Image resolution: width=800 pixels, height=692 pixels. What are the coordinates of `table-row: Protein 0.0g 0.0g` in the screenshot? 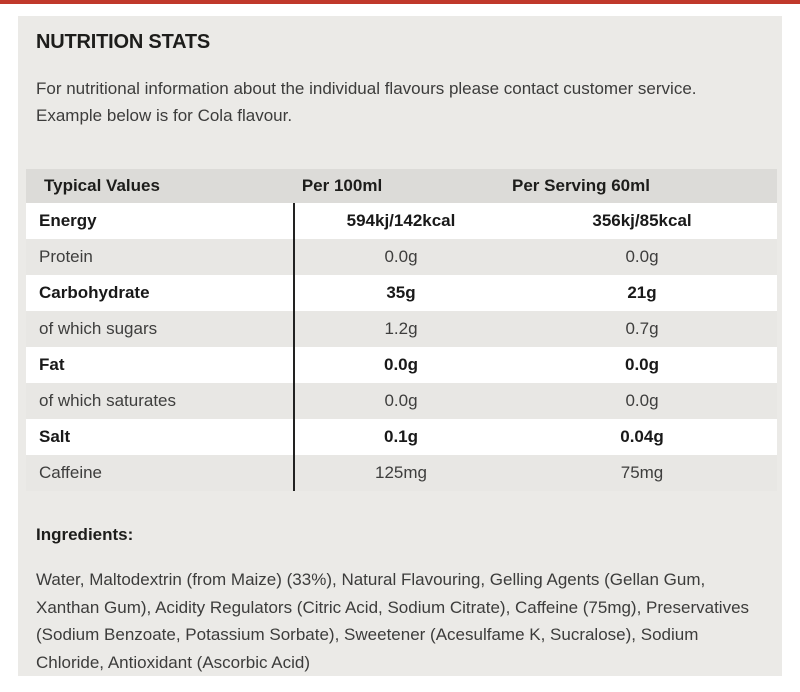 It's located at (401, 257).